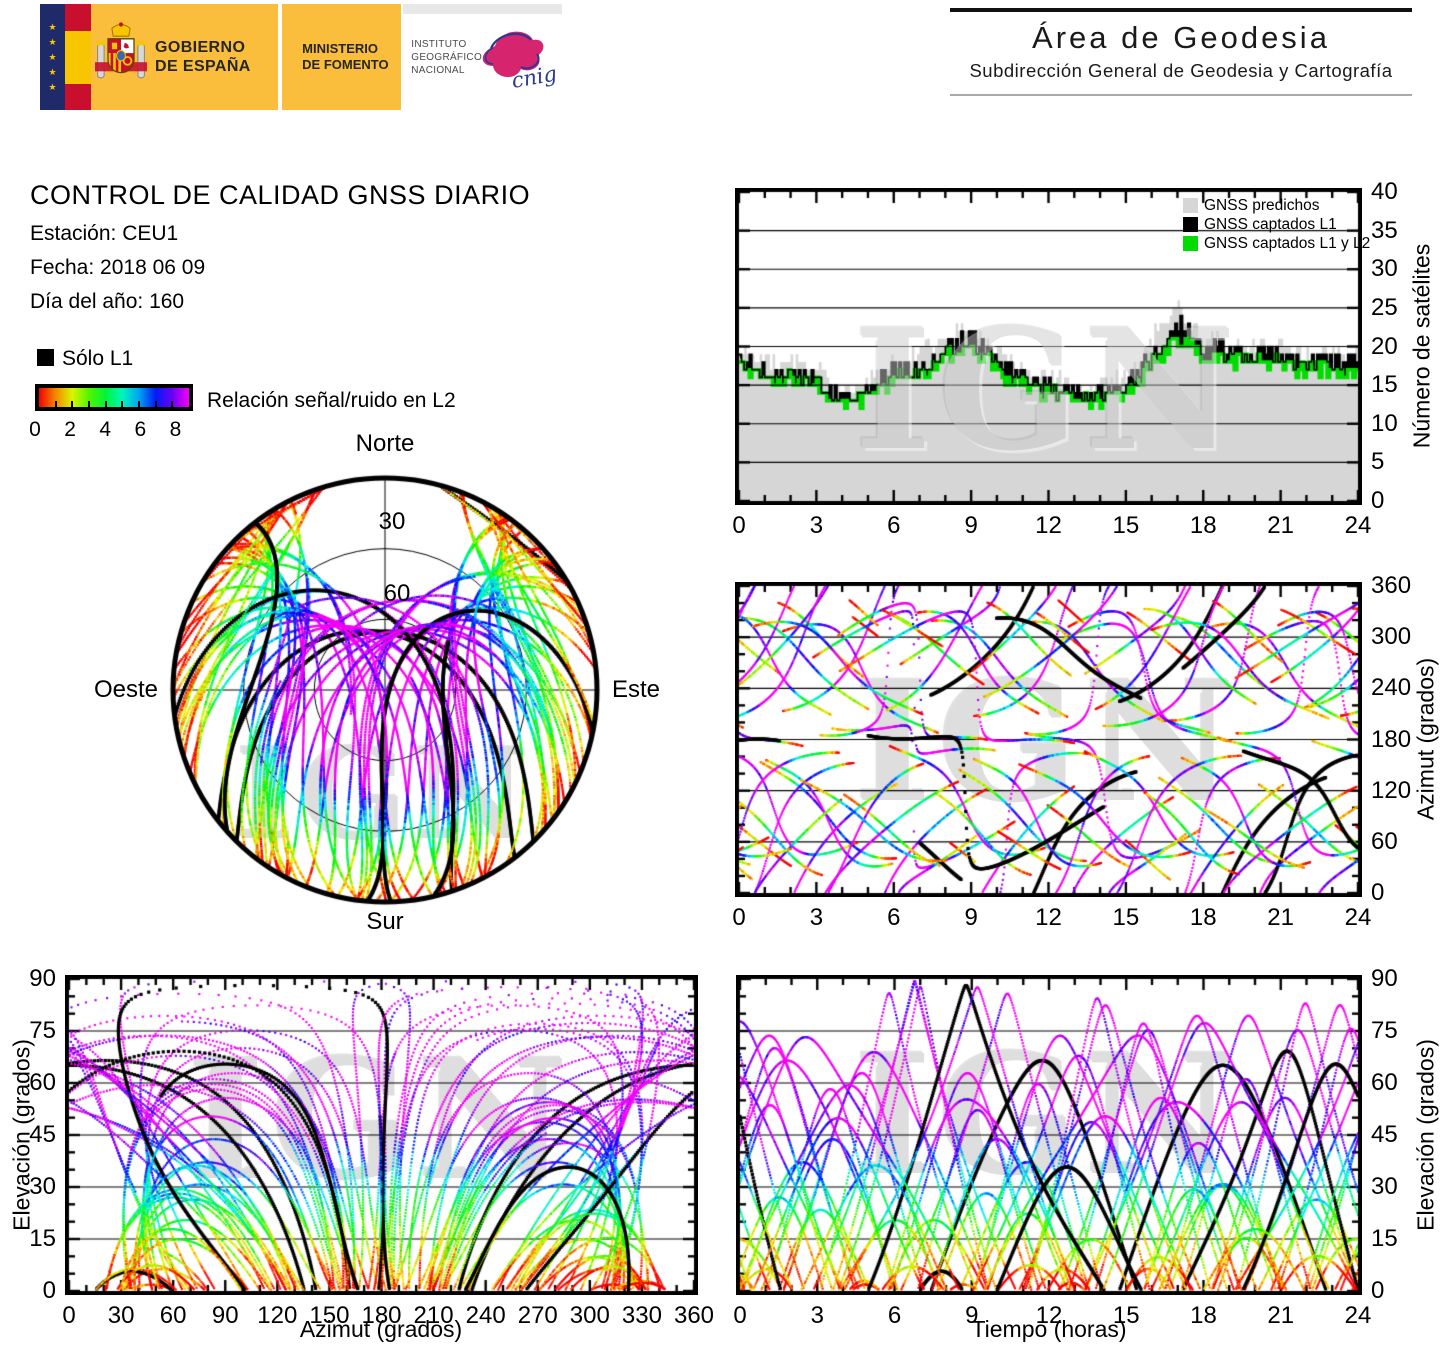 This screenshot has width=1445, height=1350. Describe the element at coordinates (1181, 37) in the screenshot. I see `area-title: Área de Geodesia` at that location.